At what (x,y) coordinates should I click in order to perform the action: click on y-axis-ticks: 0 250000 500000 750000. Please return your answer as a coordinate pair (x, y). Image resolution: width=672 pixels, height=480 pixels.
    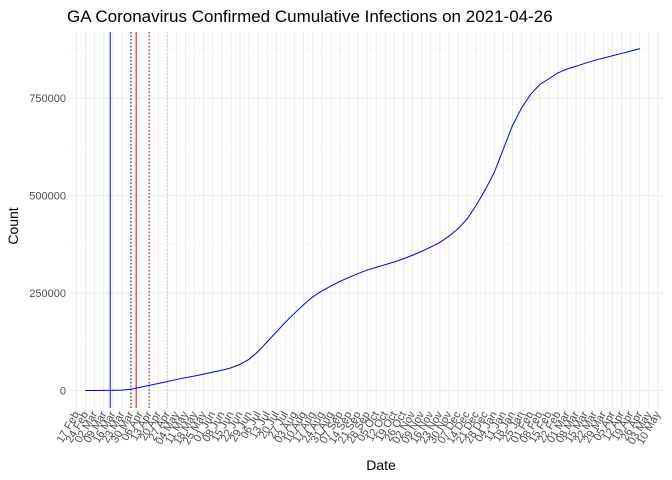
    Looking at the image, I should click on (47, 245).